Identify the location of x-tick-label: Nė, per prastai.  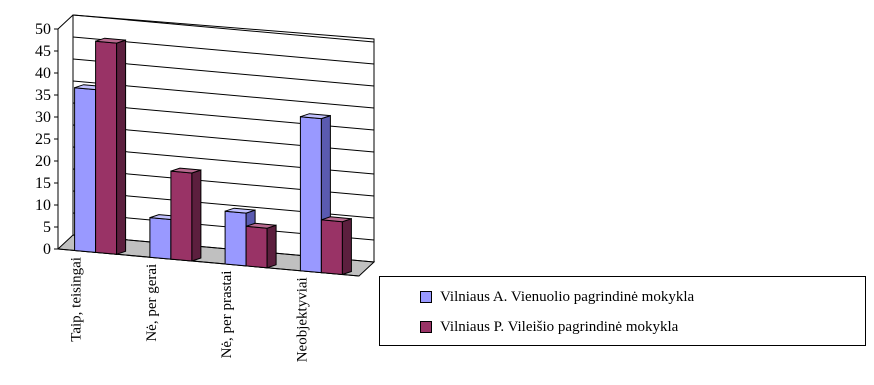
(227, 315).